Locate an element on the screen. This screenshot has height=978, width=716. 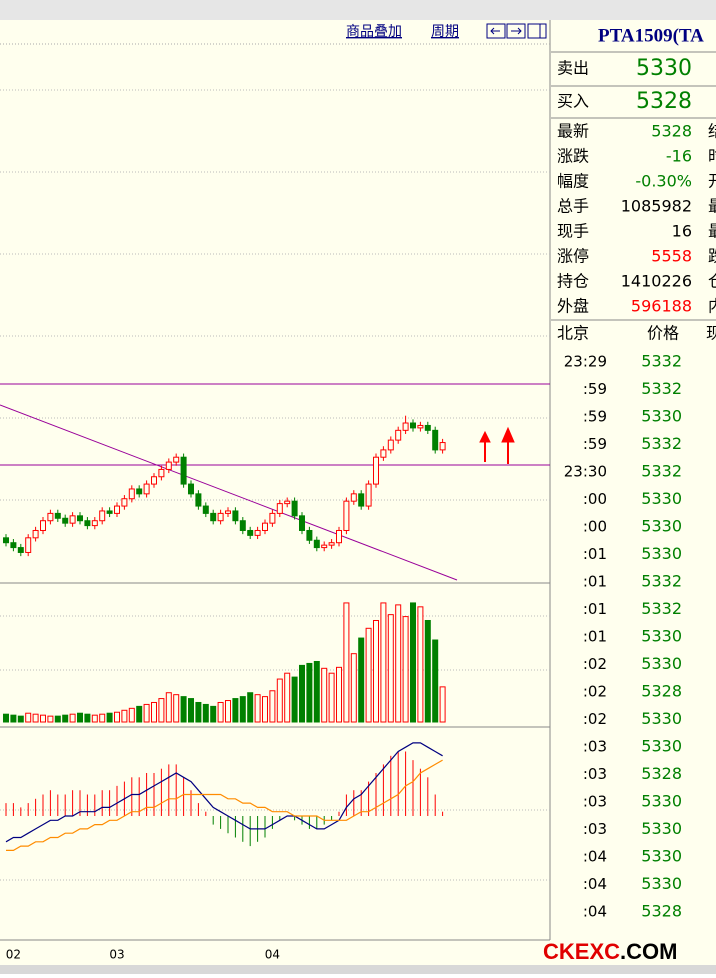
stat-value: -16 is located at coordinates (679, 156).